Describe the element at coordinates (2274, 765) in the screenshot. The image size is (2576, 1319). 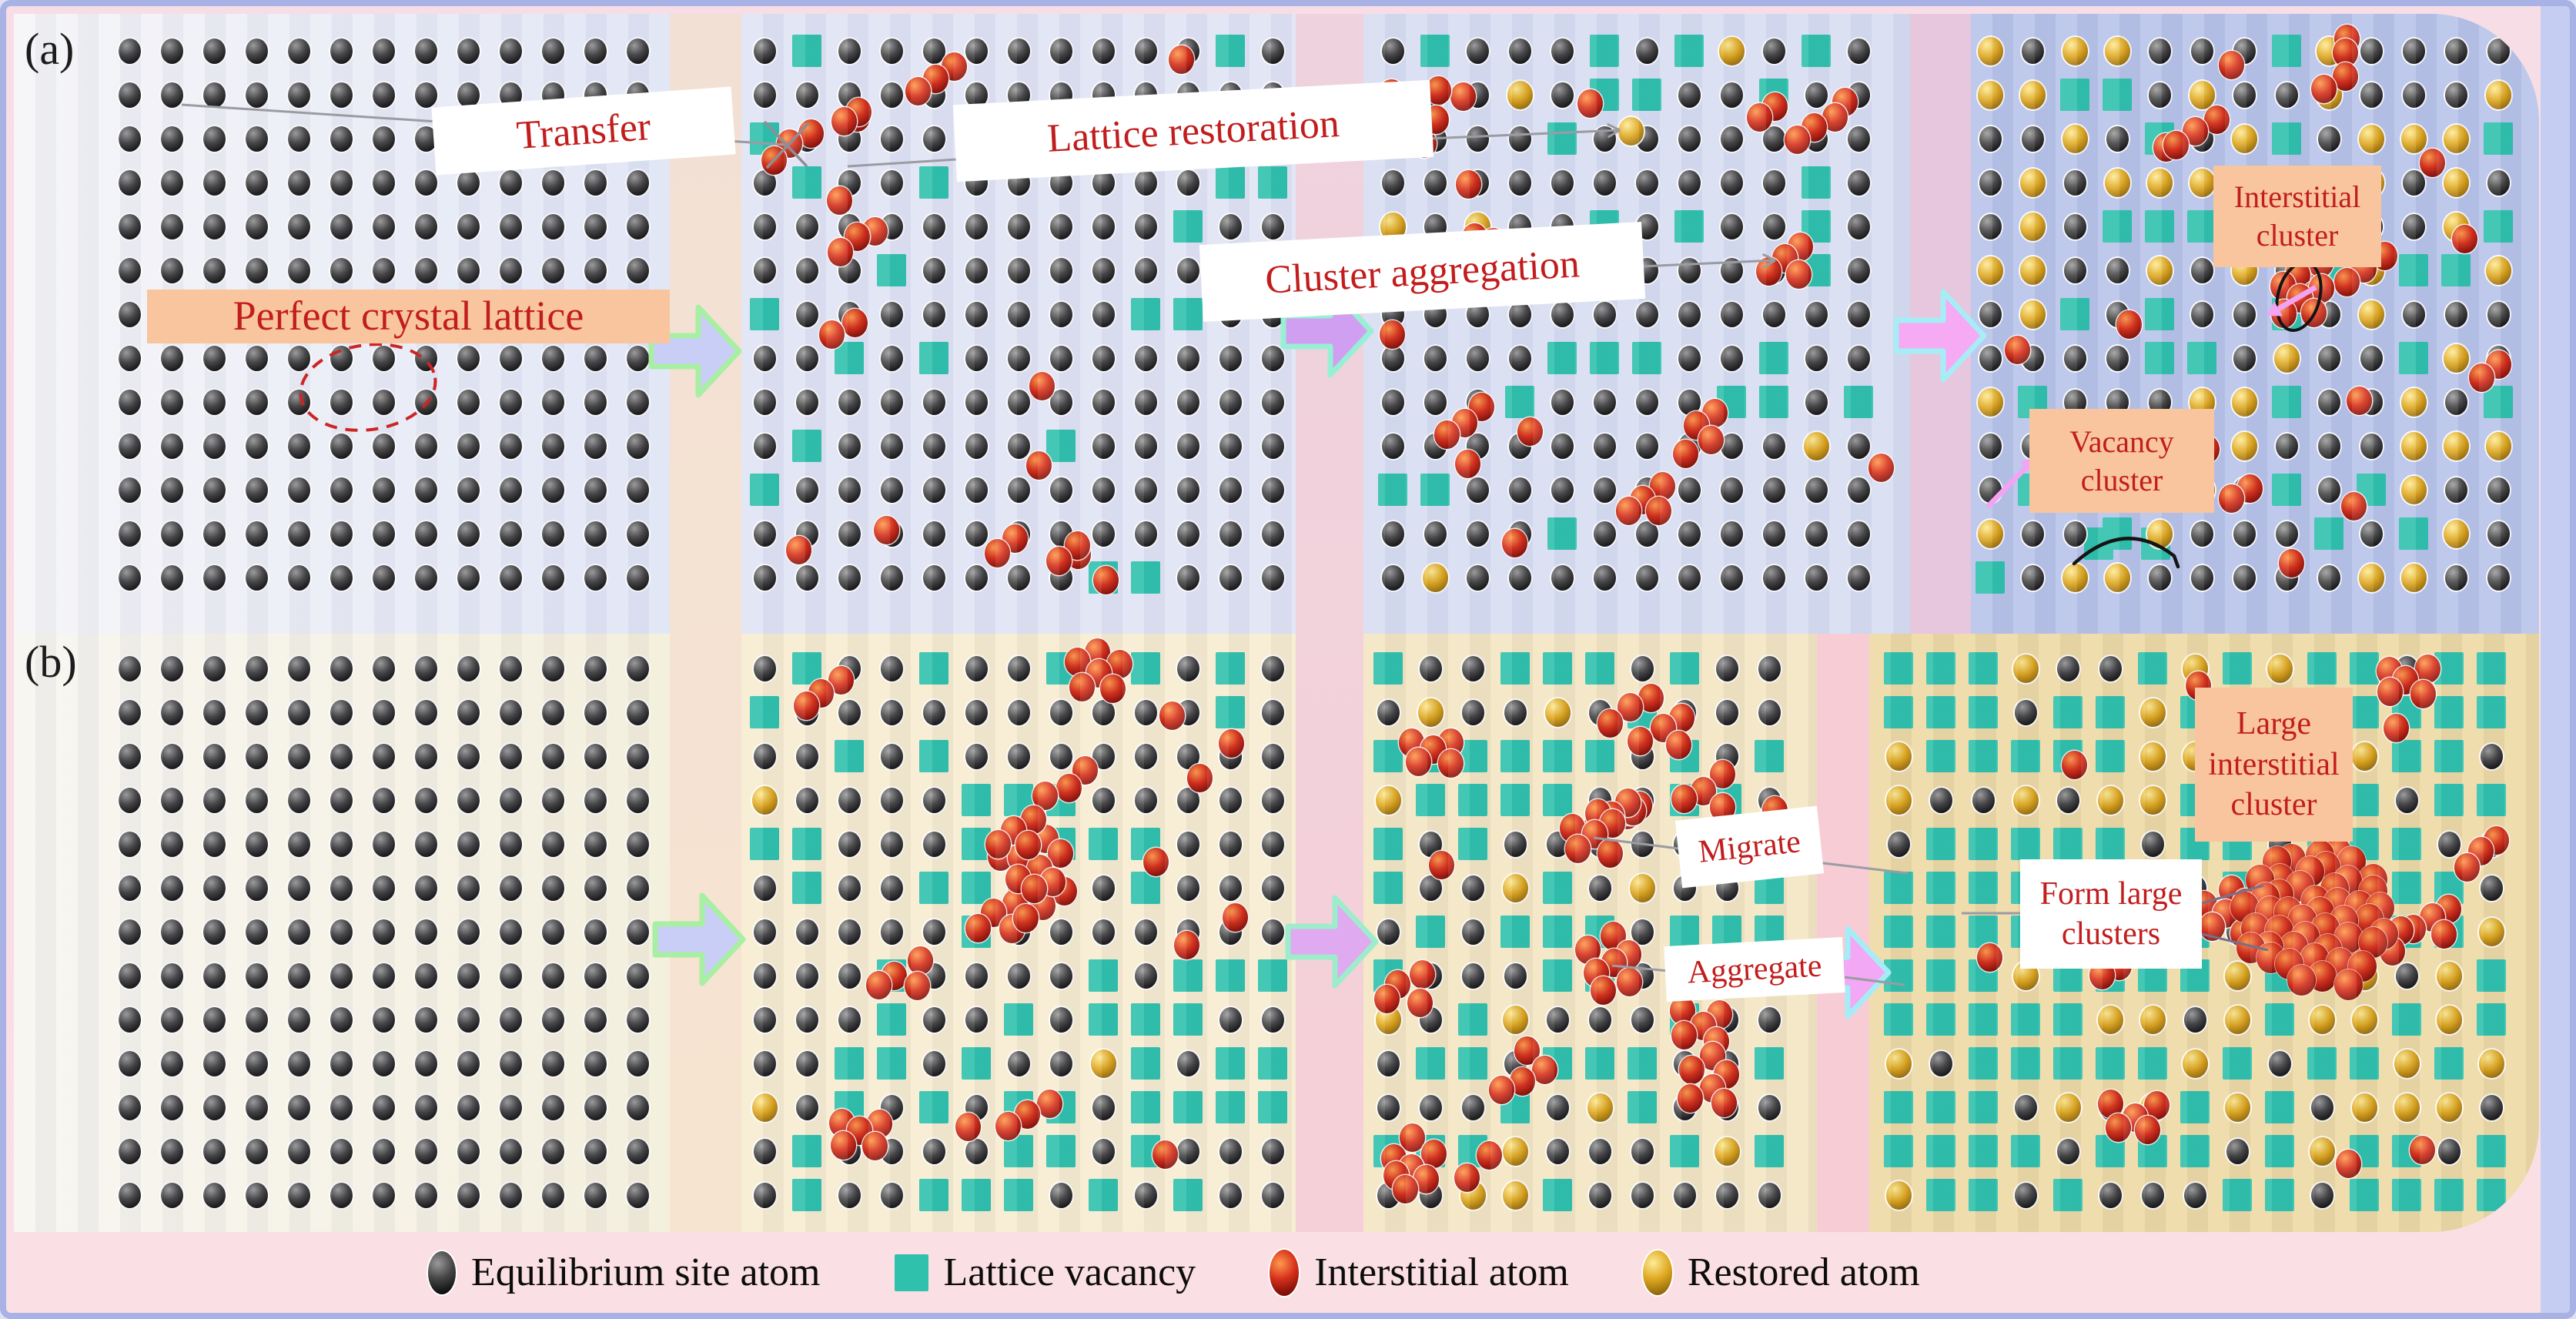
I see `large-interstitial-cluster-label: Large interstitial cluster` at that location.